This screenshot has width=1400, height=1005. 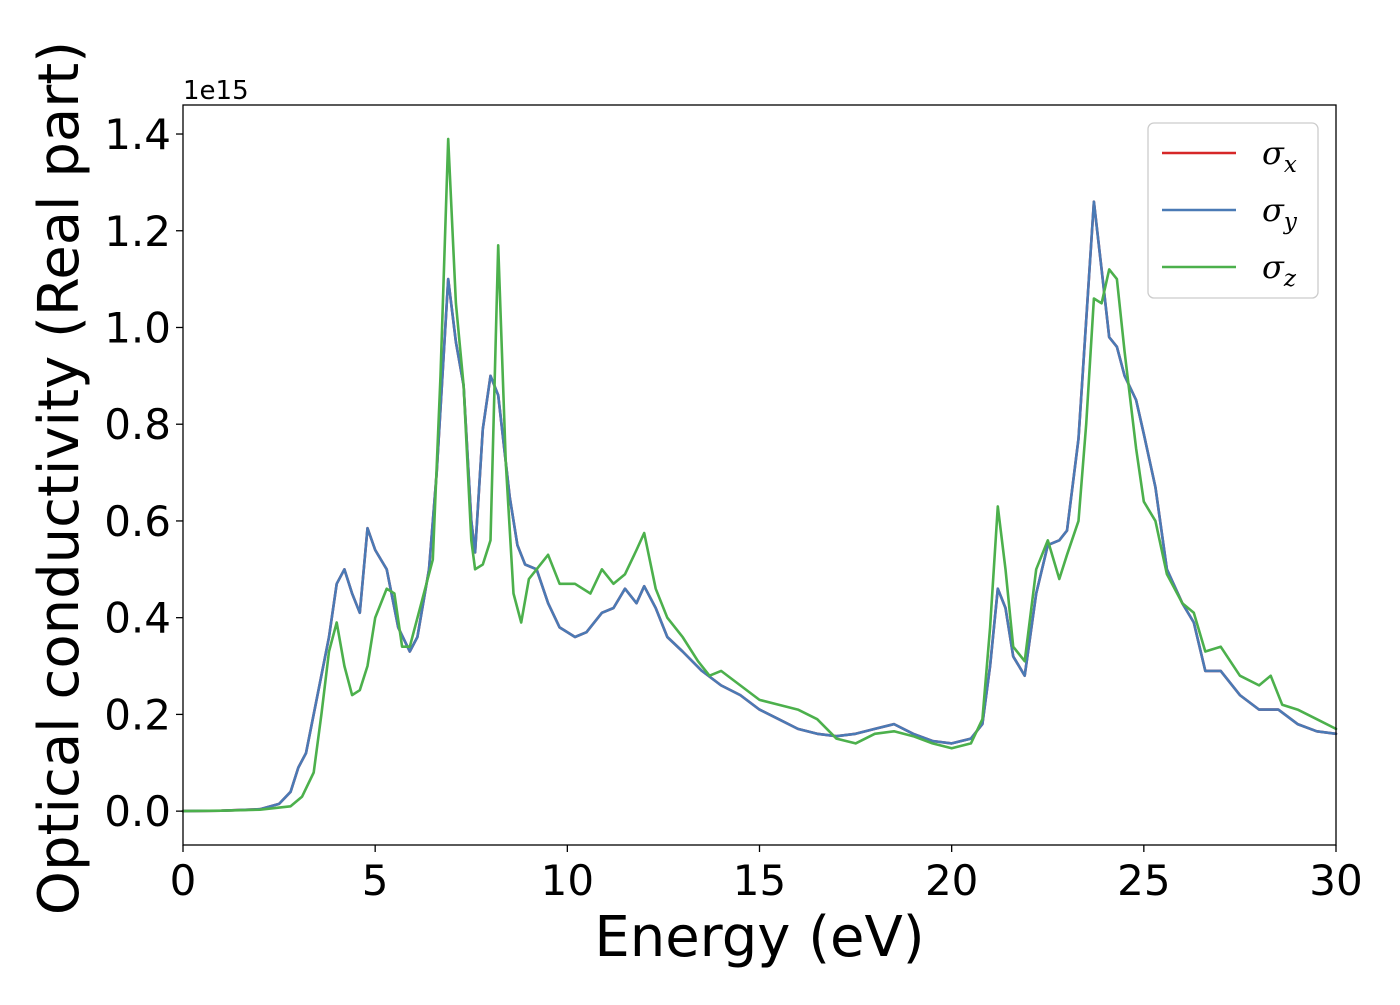 I want to click on x-tick-label: 5, so click(x=375, y=880).